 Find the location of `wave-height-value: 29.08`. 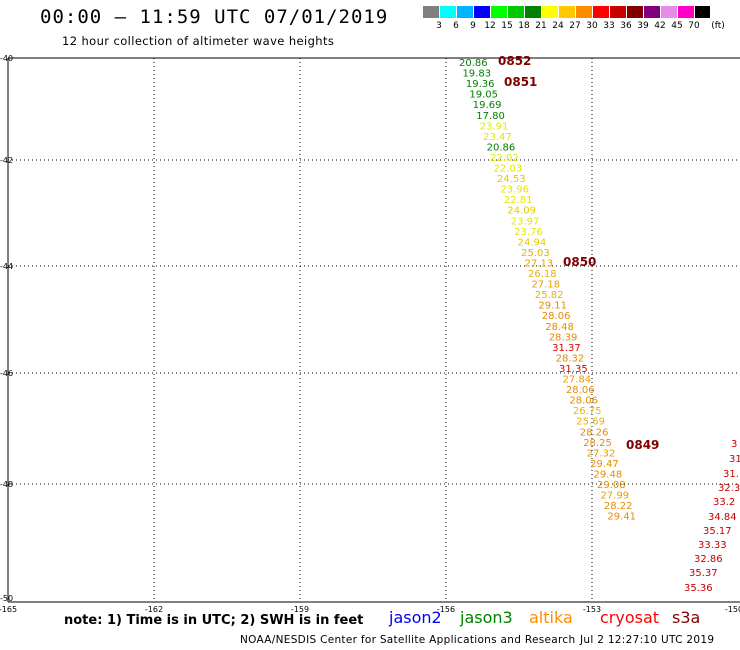

wave-height-value: 29.08 is located at coordinates (611, 485).